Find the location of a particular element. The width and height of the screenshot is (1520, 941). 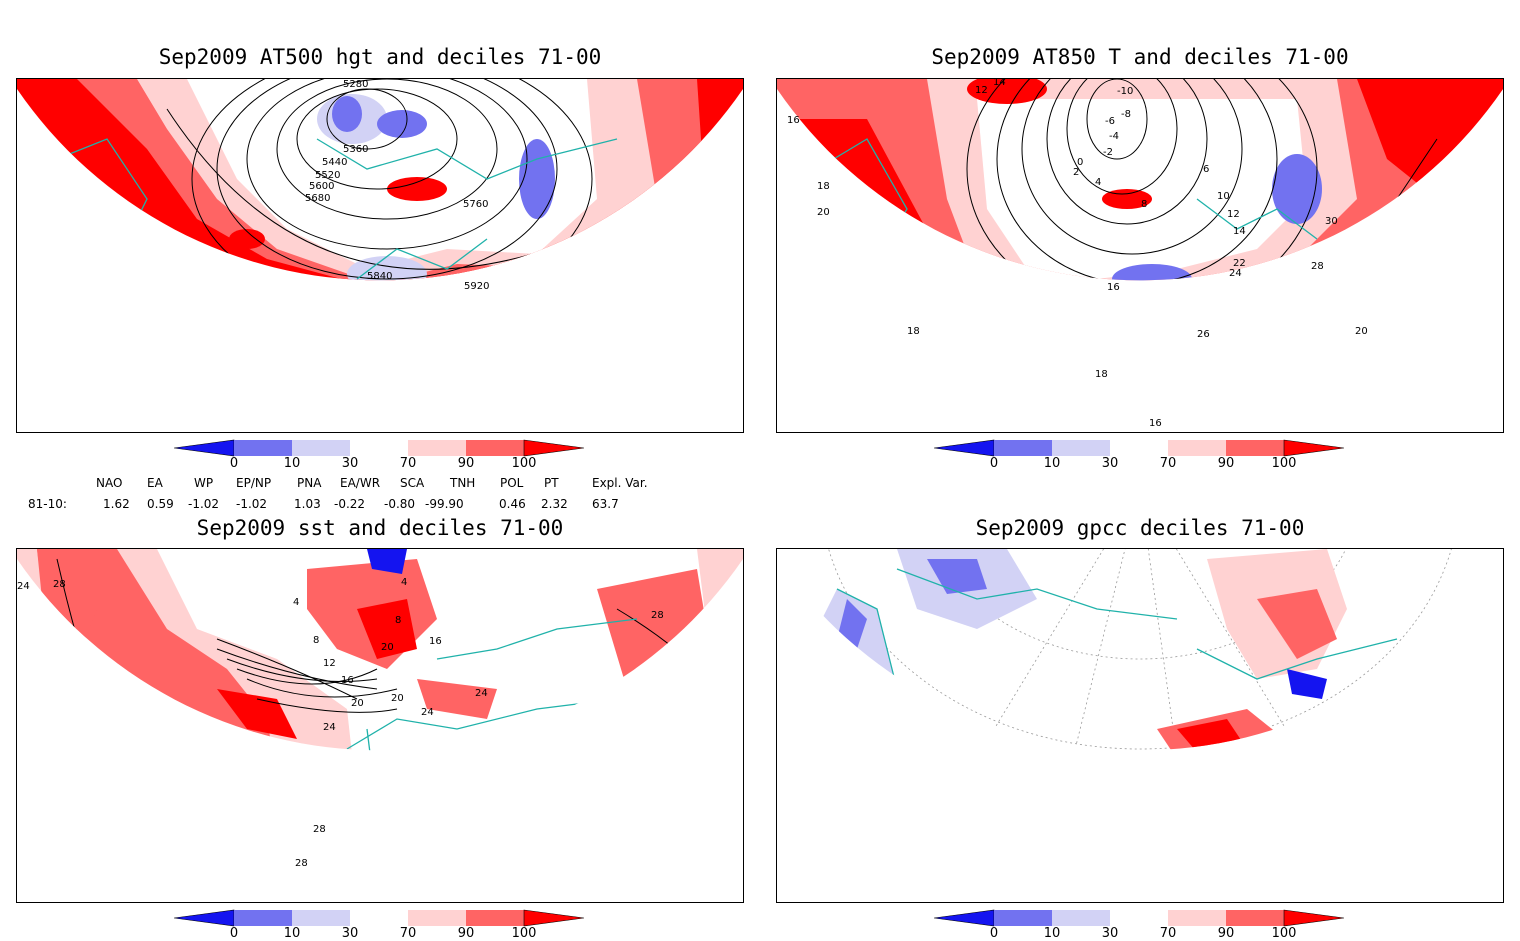

index-header: EP/NP is located at coordinates (254, 483).